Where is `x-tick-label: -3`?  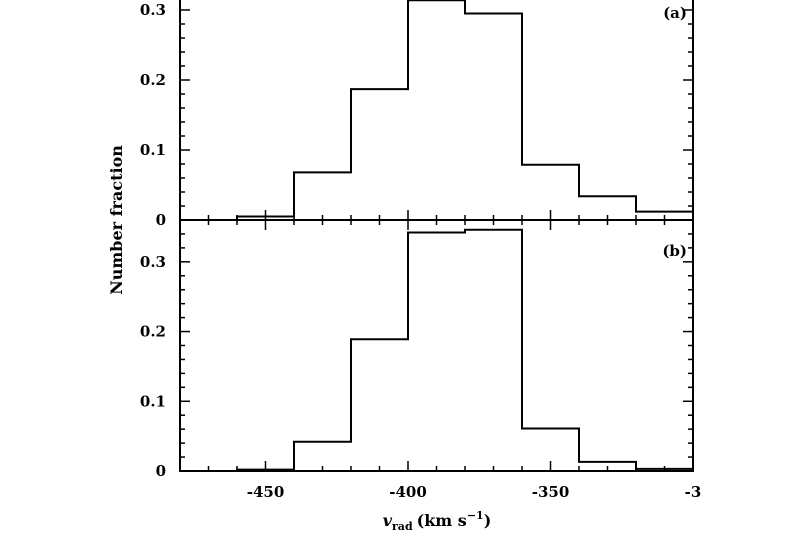 x-tick-label: -3 is located at coordinates (693, 492).